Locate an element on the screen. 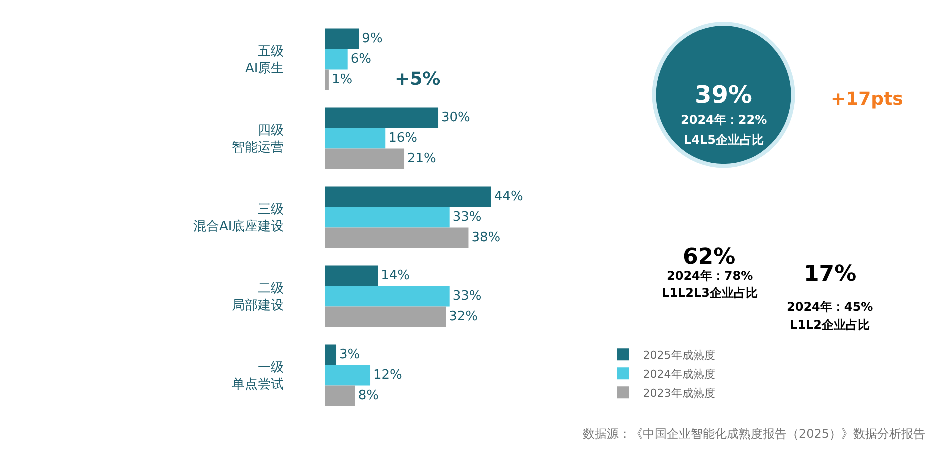  text: L1L2企业占比 is located at coordinates (830, 325).